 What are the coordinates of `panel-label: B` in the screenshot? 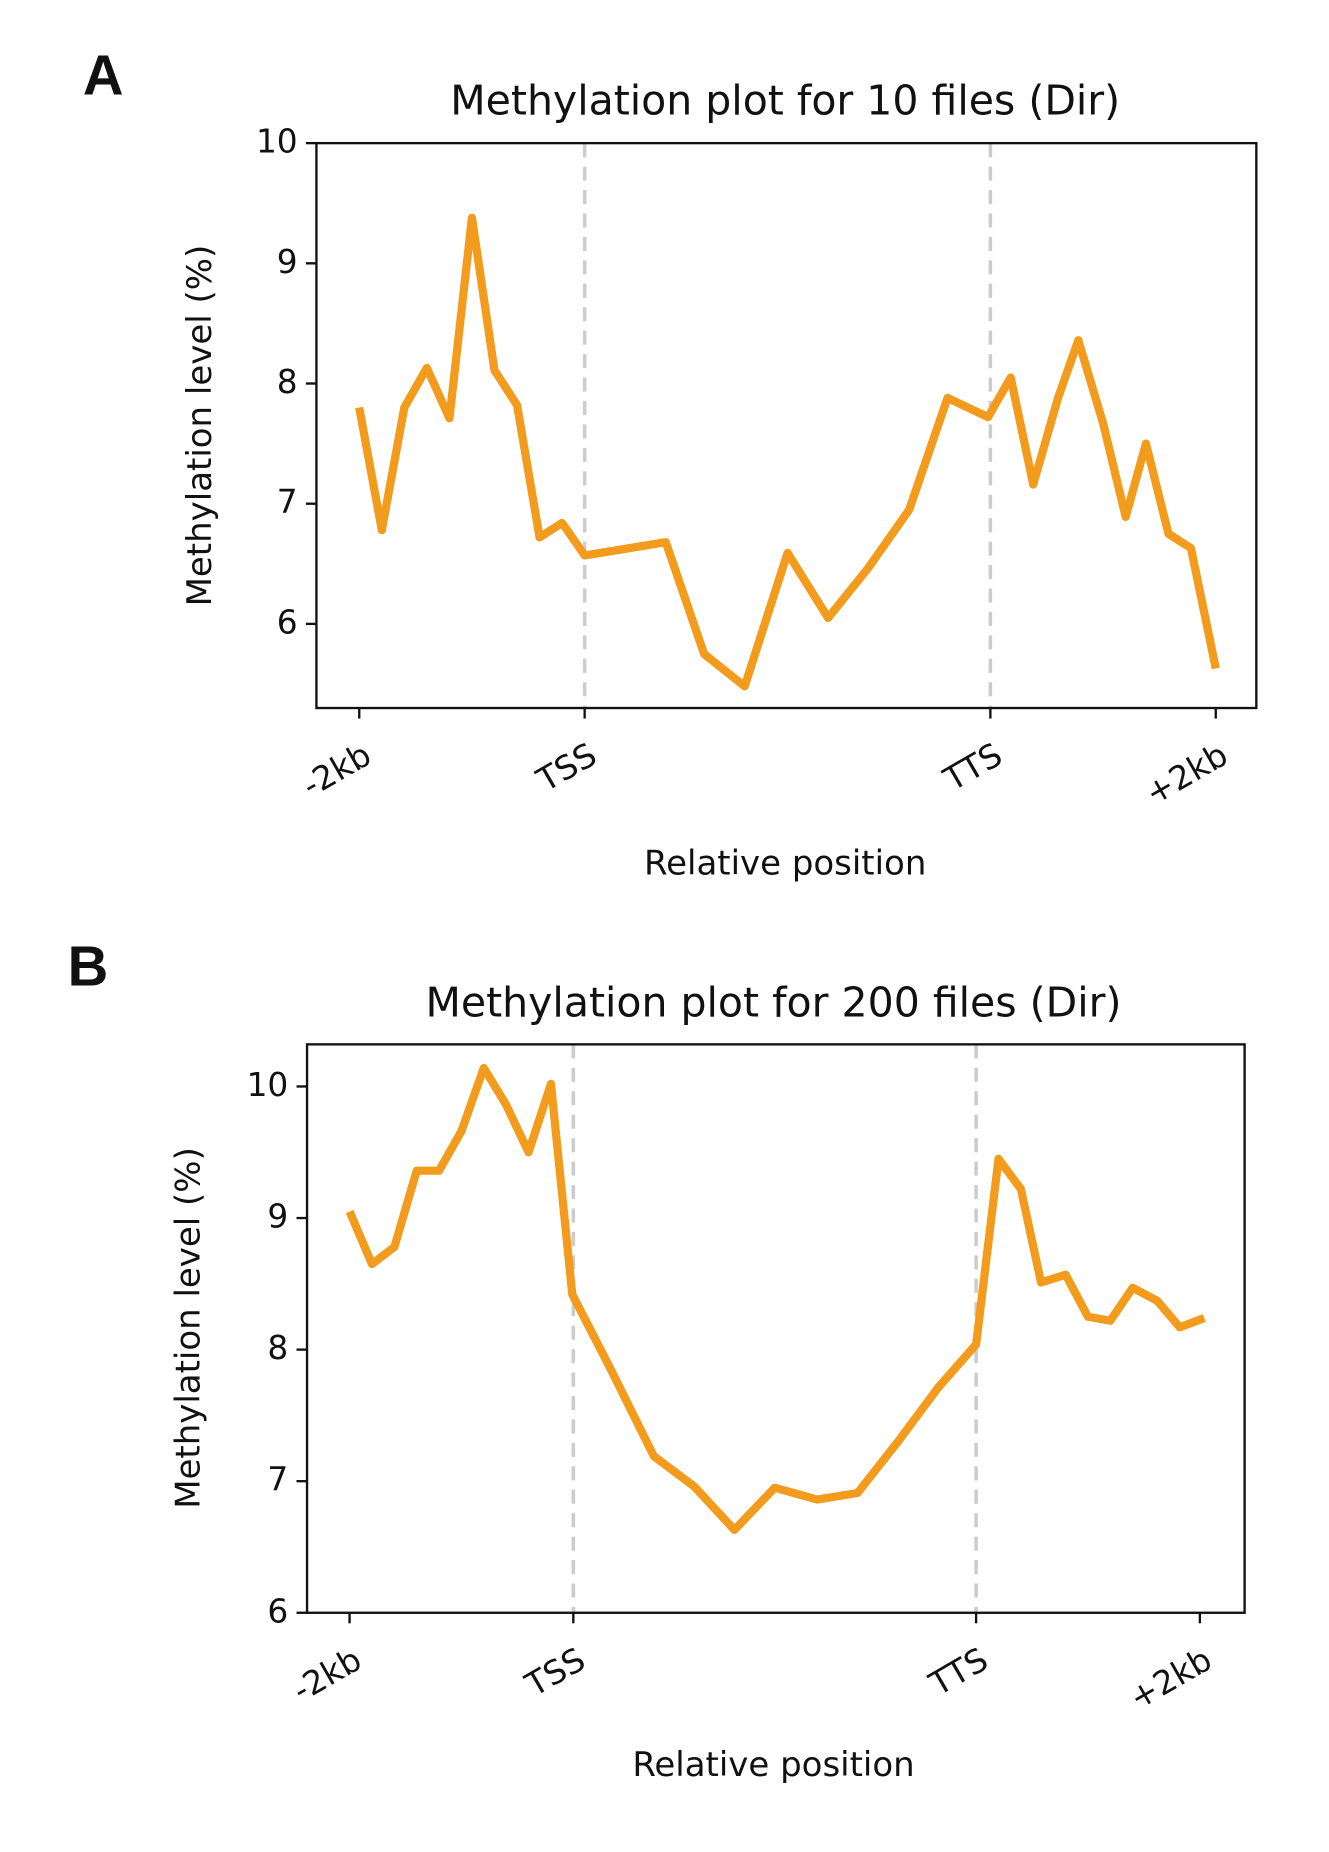 It's located at (88, 965).